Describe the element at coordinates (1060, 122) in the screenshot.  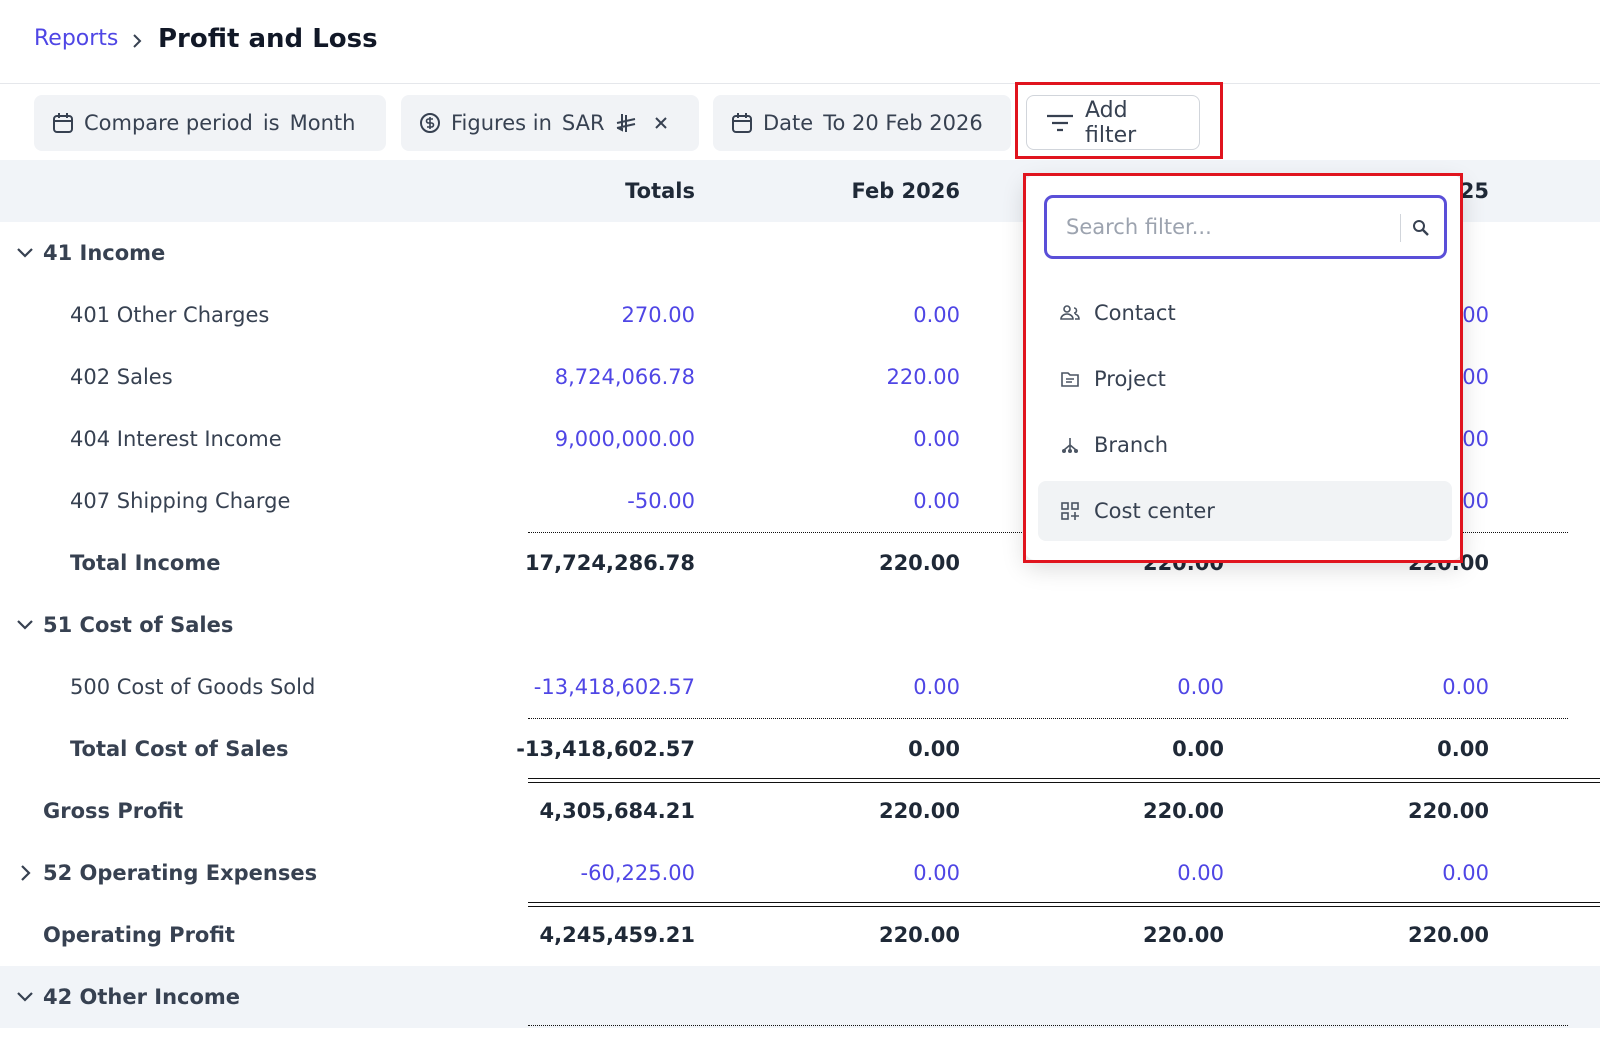
I see `filter-icon` at that location.